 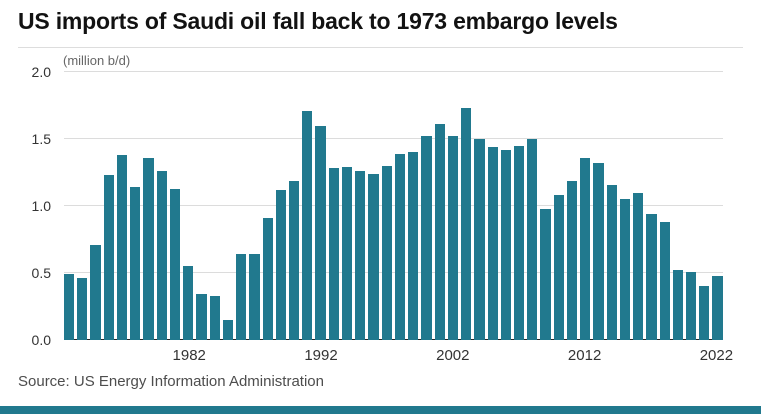 I want to click on bar-2009, so click(x=545, y=274).